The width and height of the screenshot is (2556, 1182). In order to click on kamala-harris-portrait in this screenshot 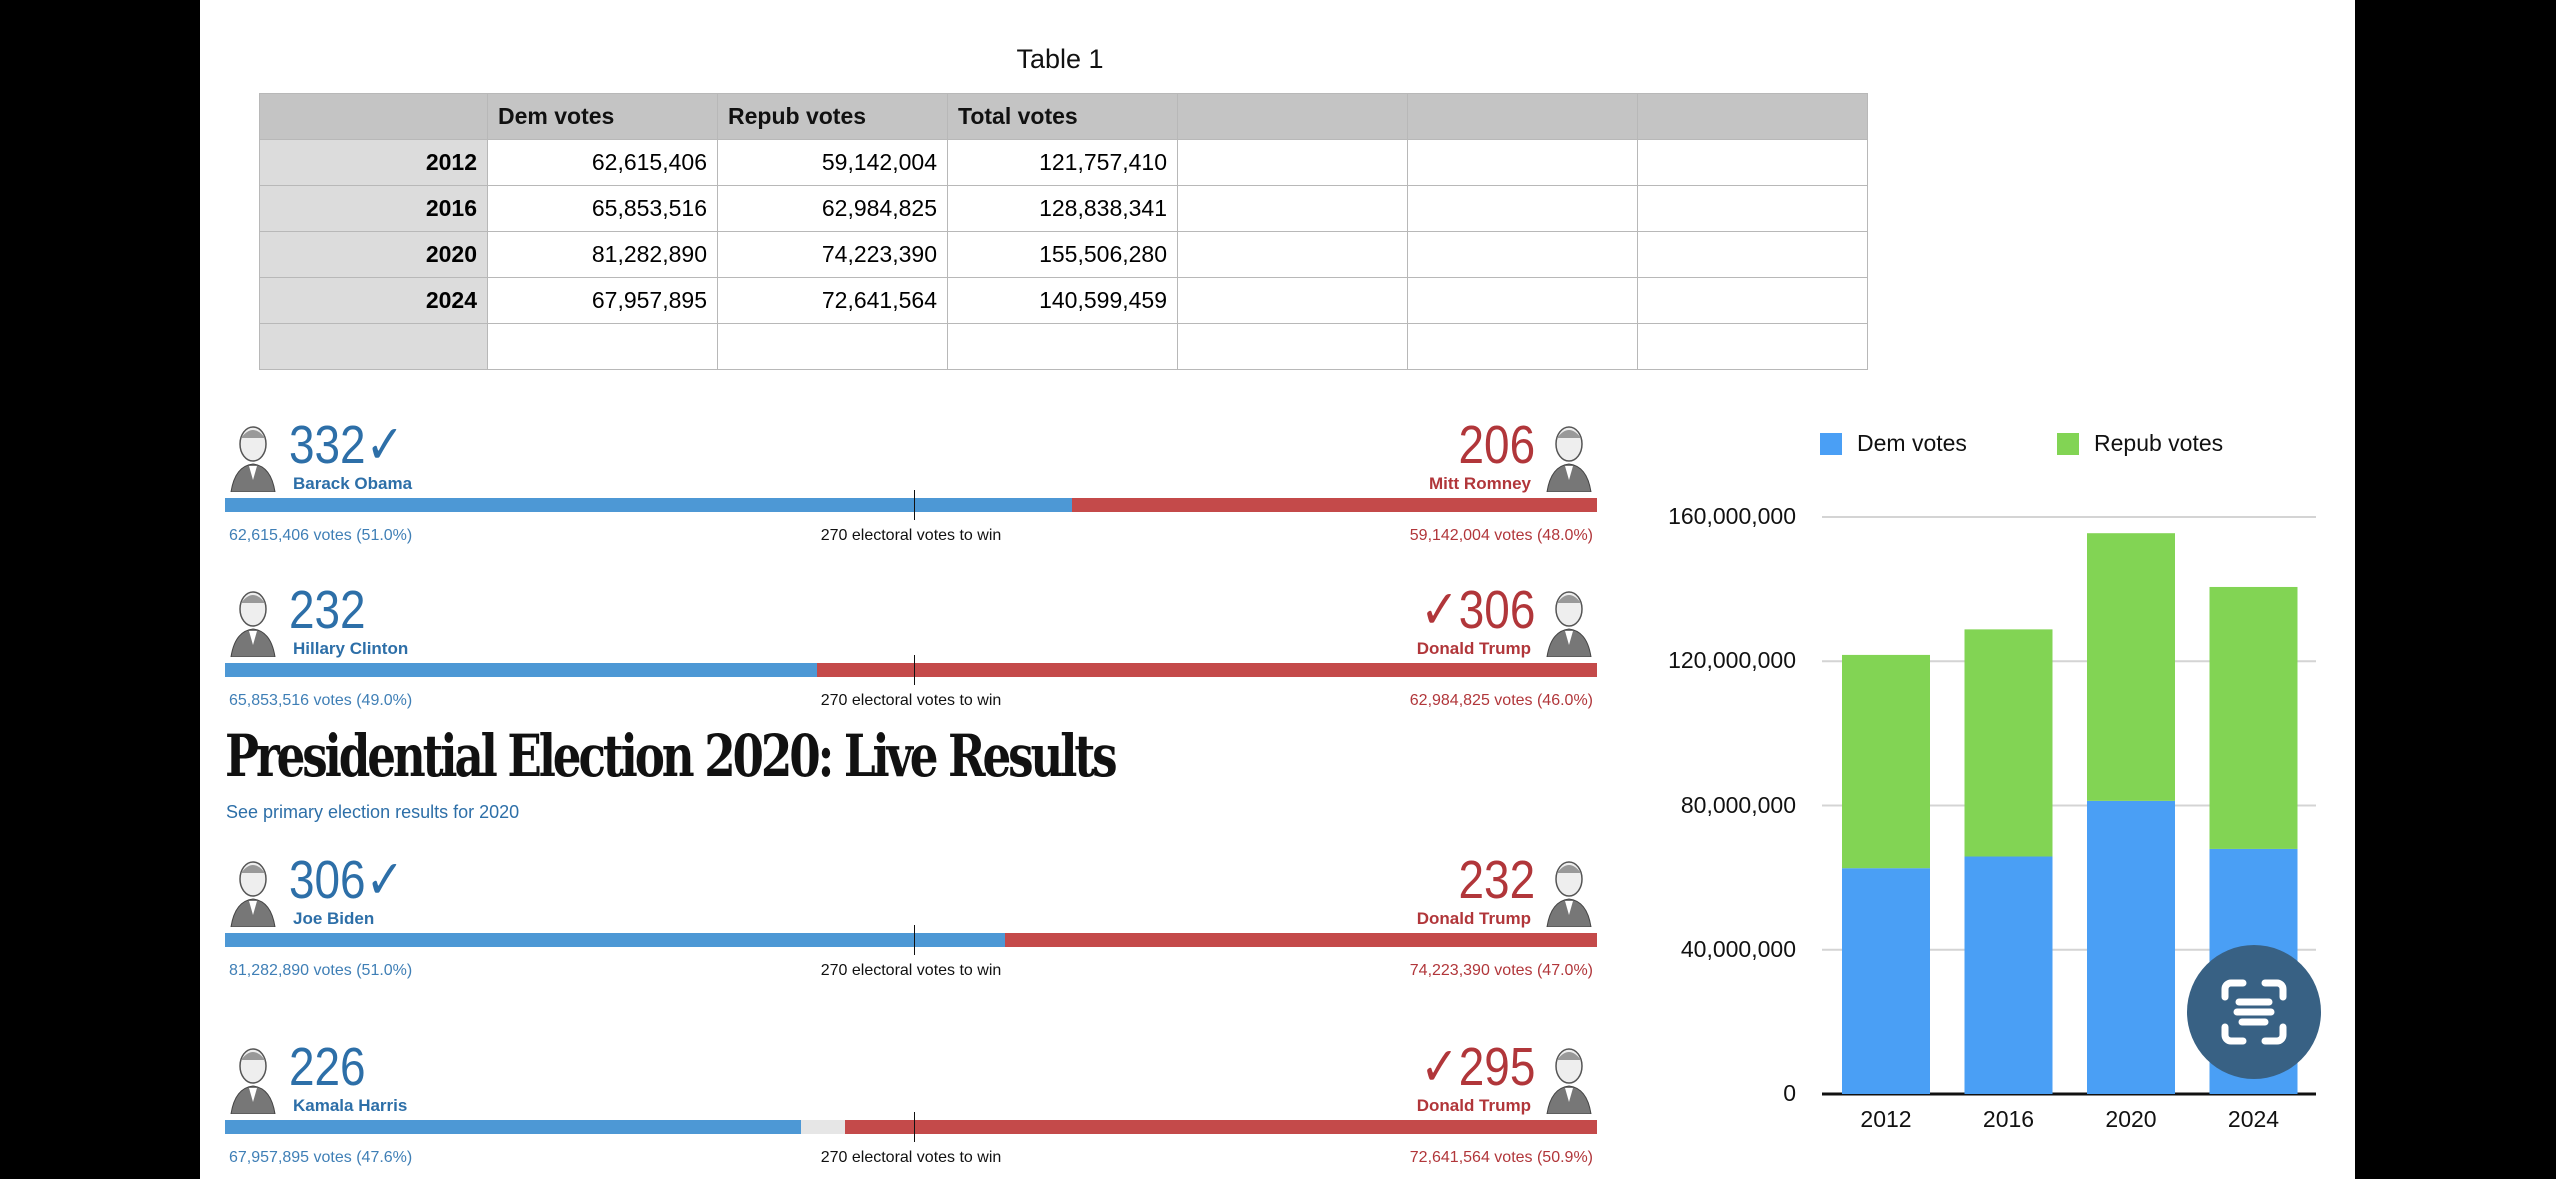, I will do `click(253, 1078)`.